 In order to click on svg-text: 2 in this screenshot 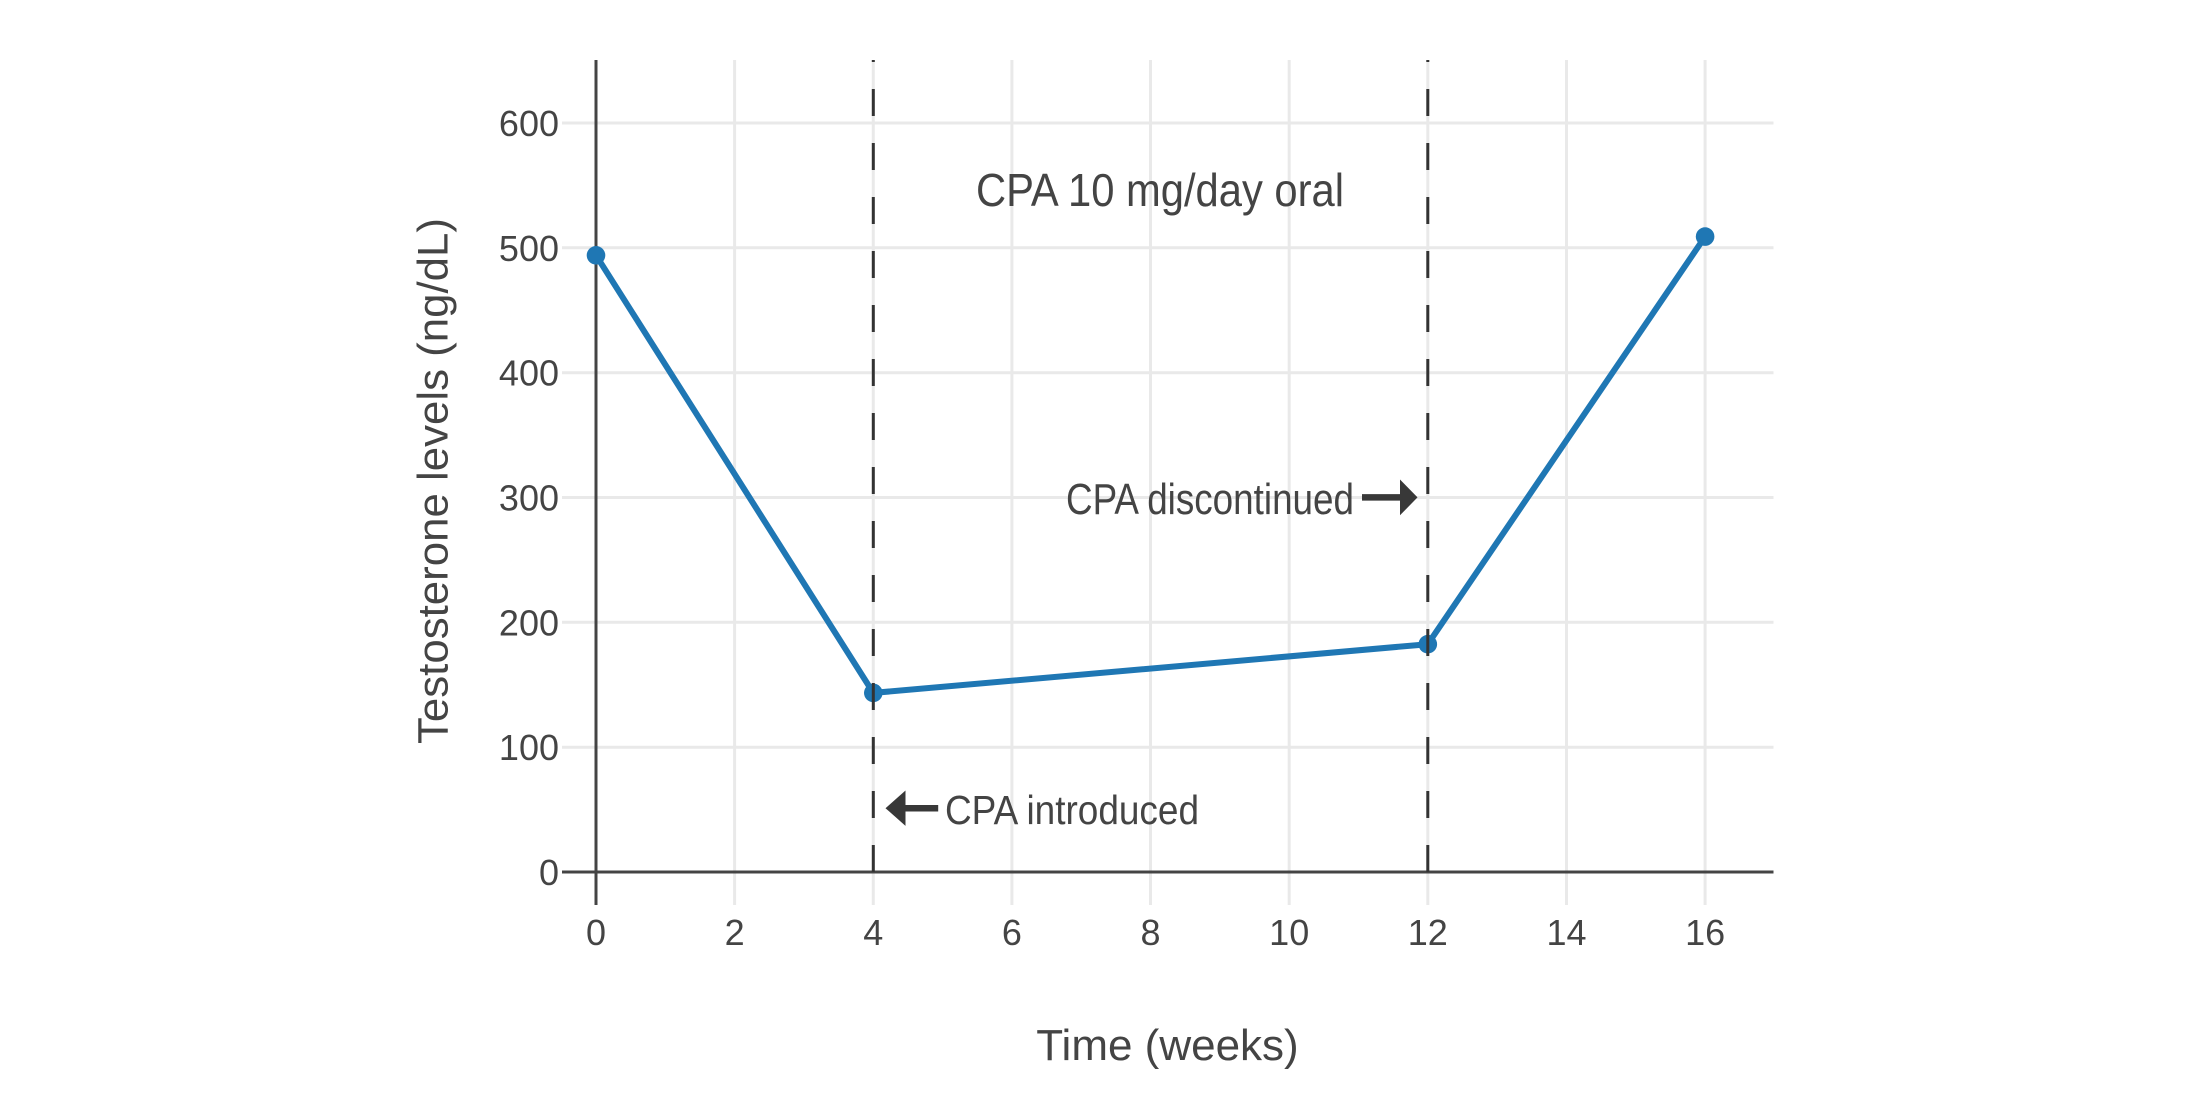, I will do `click(735, 932)`.